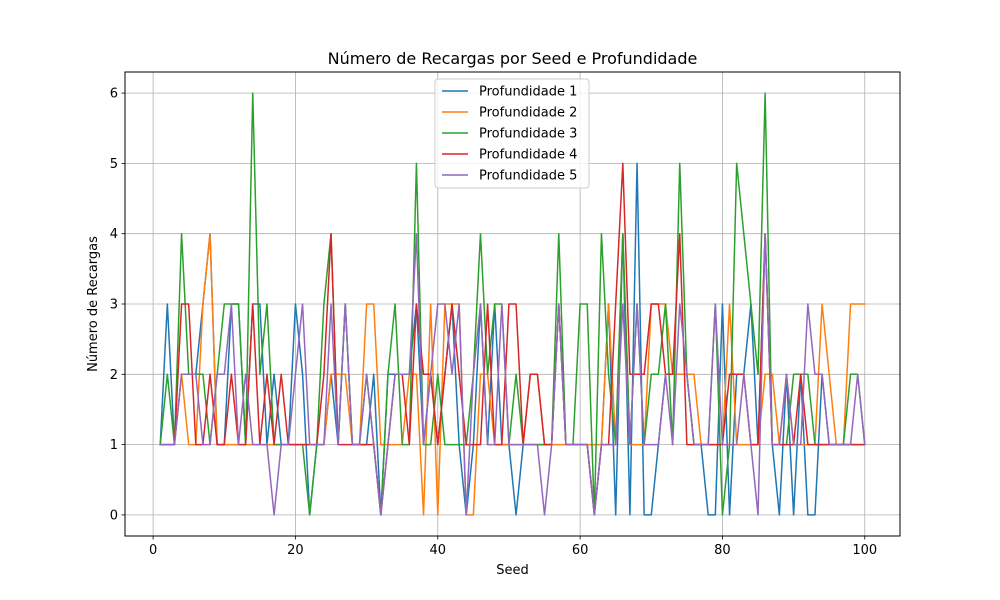 Image resolution: width=1000 pixels, height=600 pixels. I want to click on y-axis: 0 1 2 3 4 5 6, so click(117, 305).